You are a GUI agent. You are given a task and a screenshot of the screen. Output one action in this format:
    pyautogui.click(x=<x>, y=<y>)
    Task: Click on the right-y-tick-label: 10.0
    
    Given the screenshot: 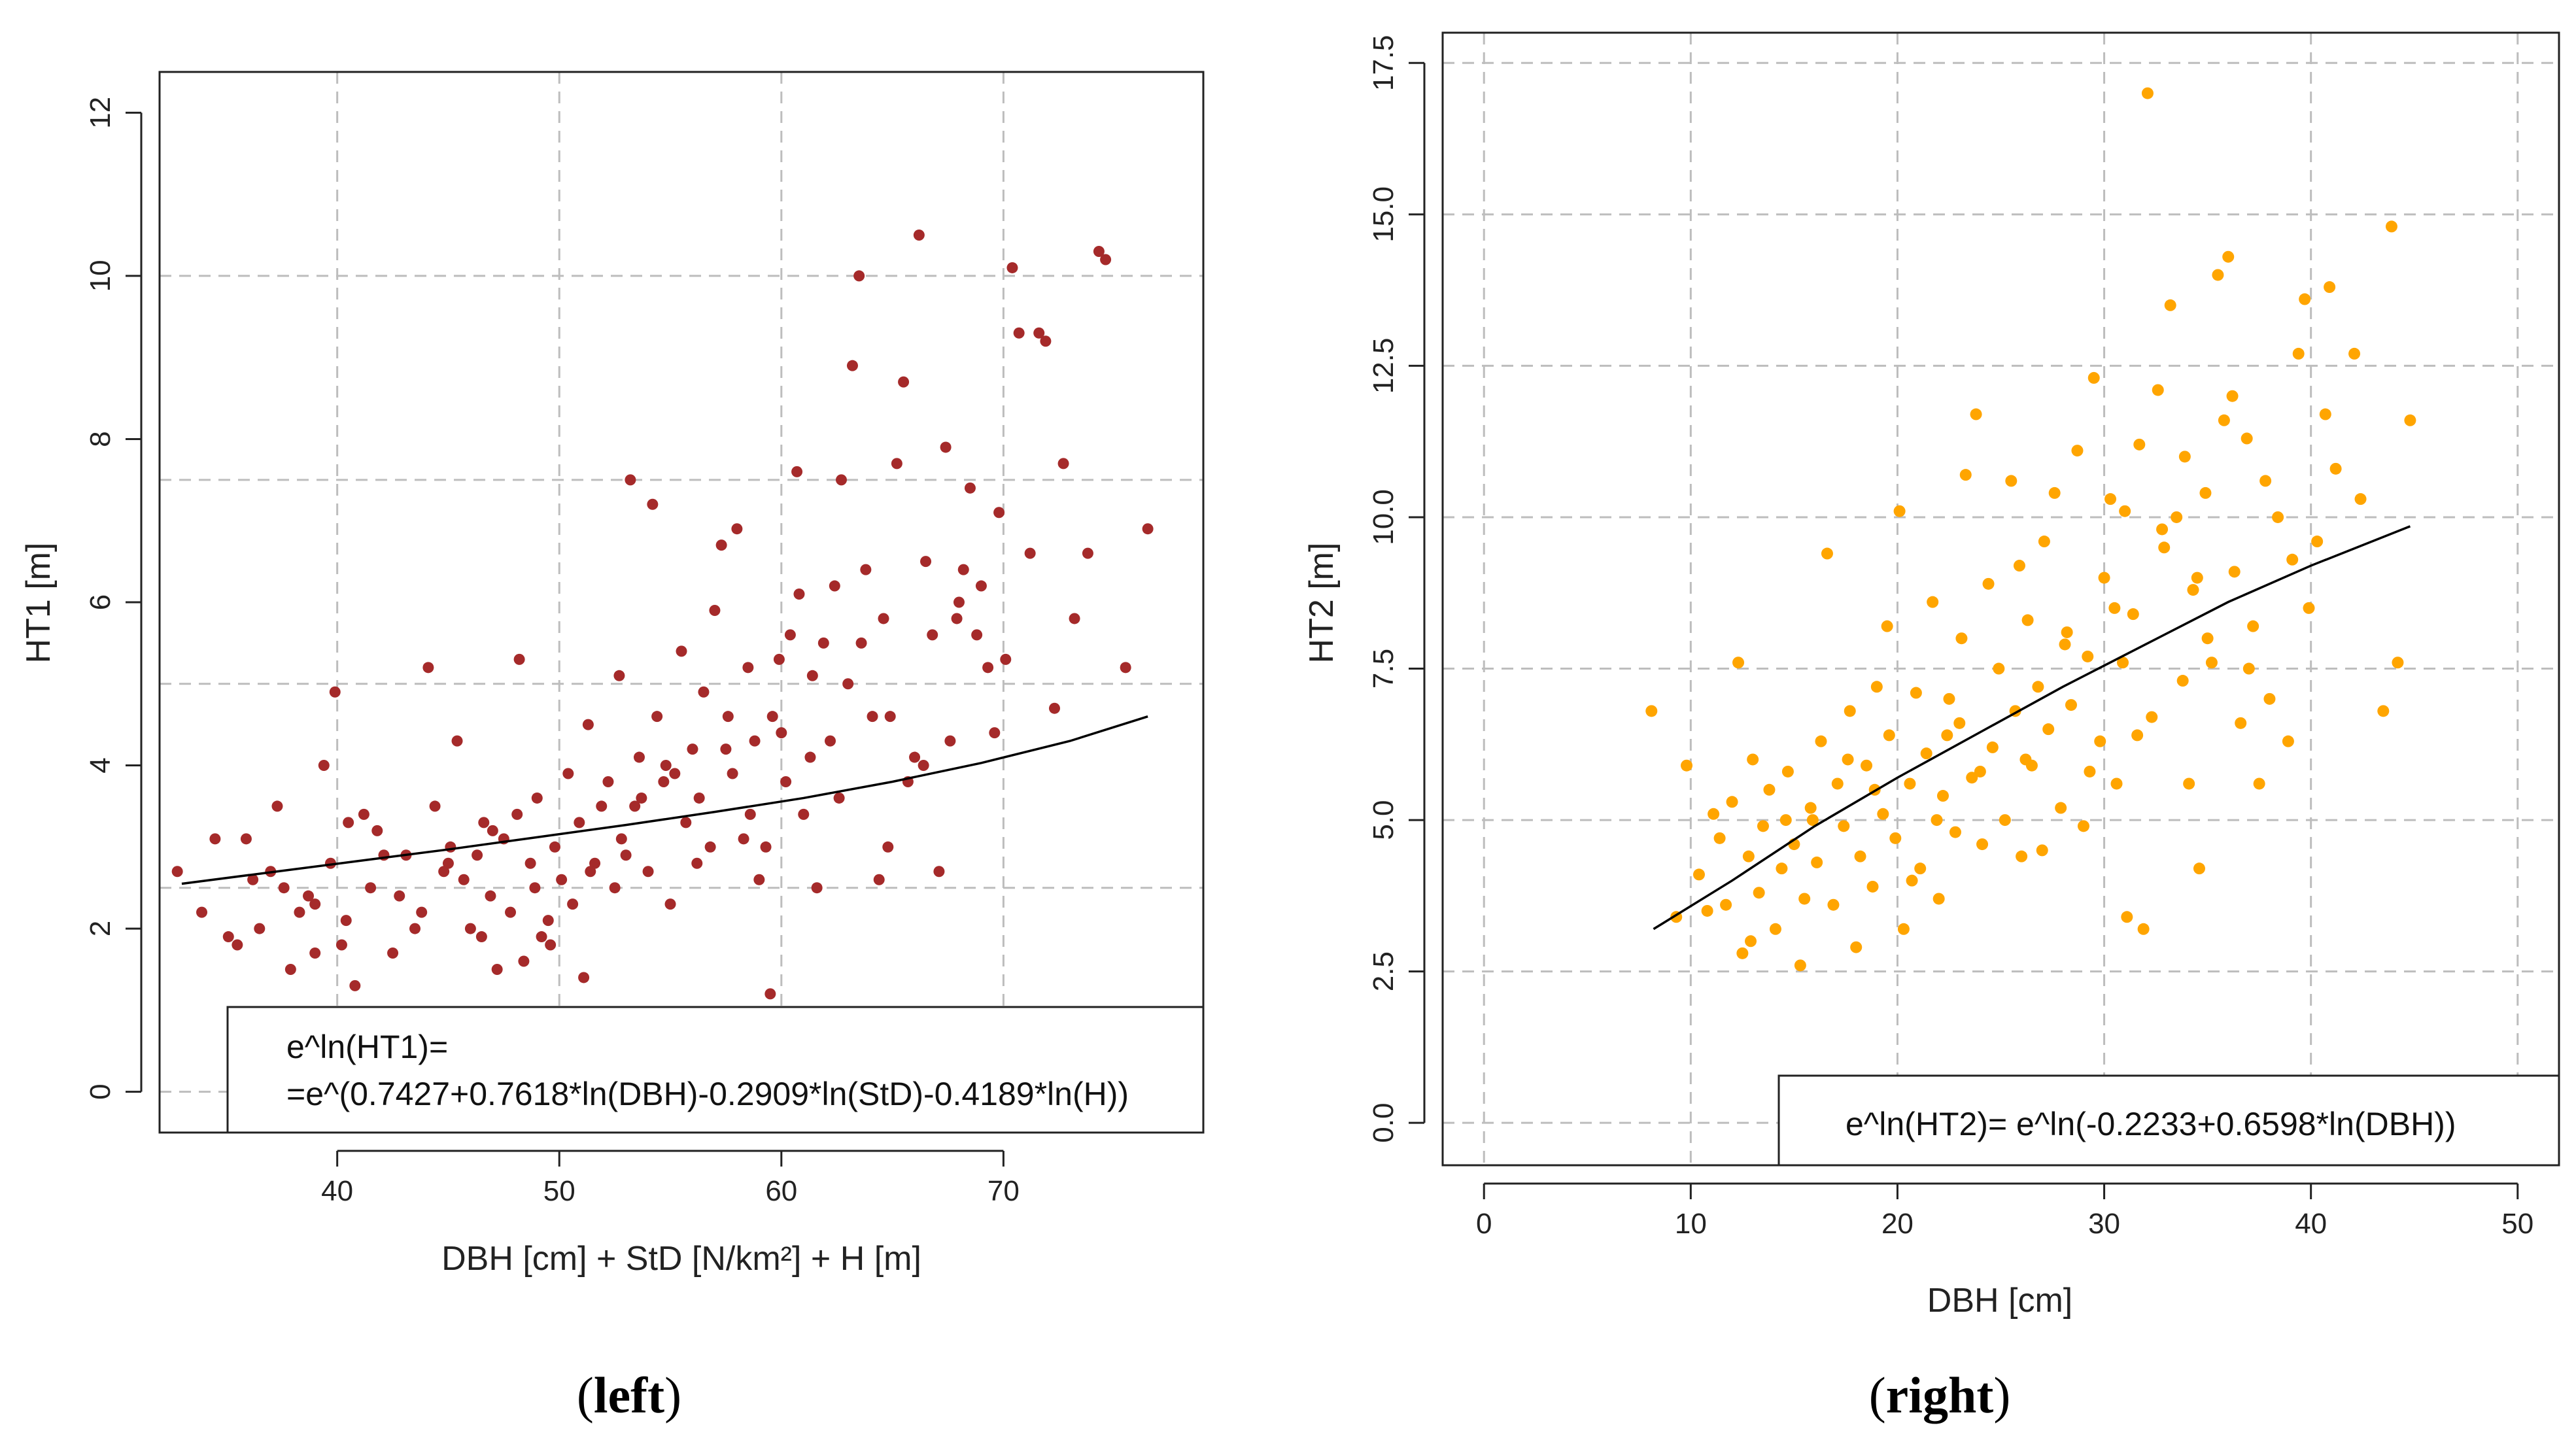 What is the action you would take?
    pyautogui.click(x=1384, y=517)
    